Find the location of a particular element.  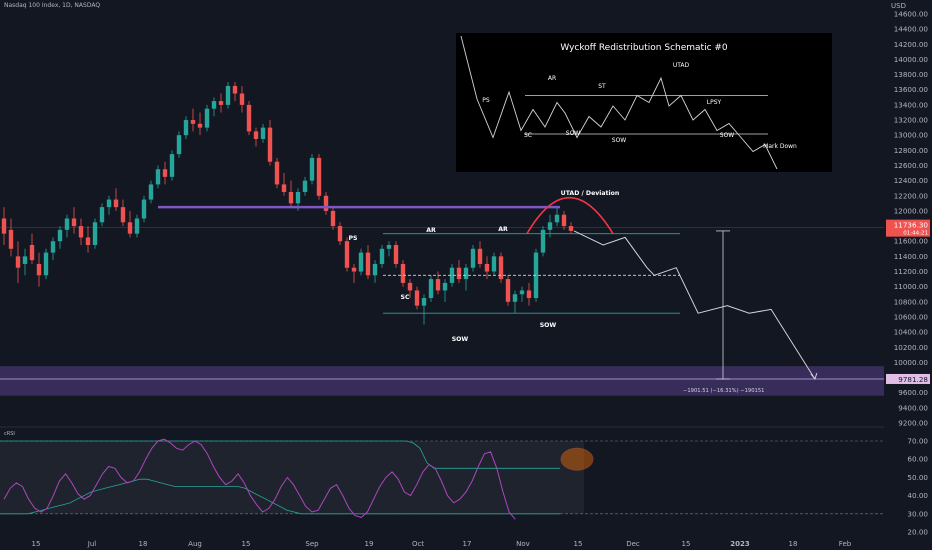

y-tick-label: 13400.00 is located at coordinates (911, 104).